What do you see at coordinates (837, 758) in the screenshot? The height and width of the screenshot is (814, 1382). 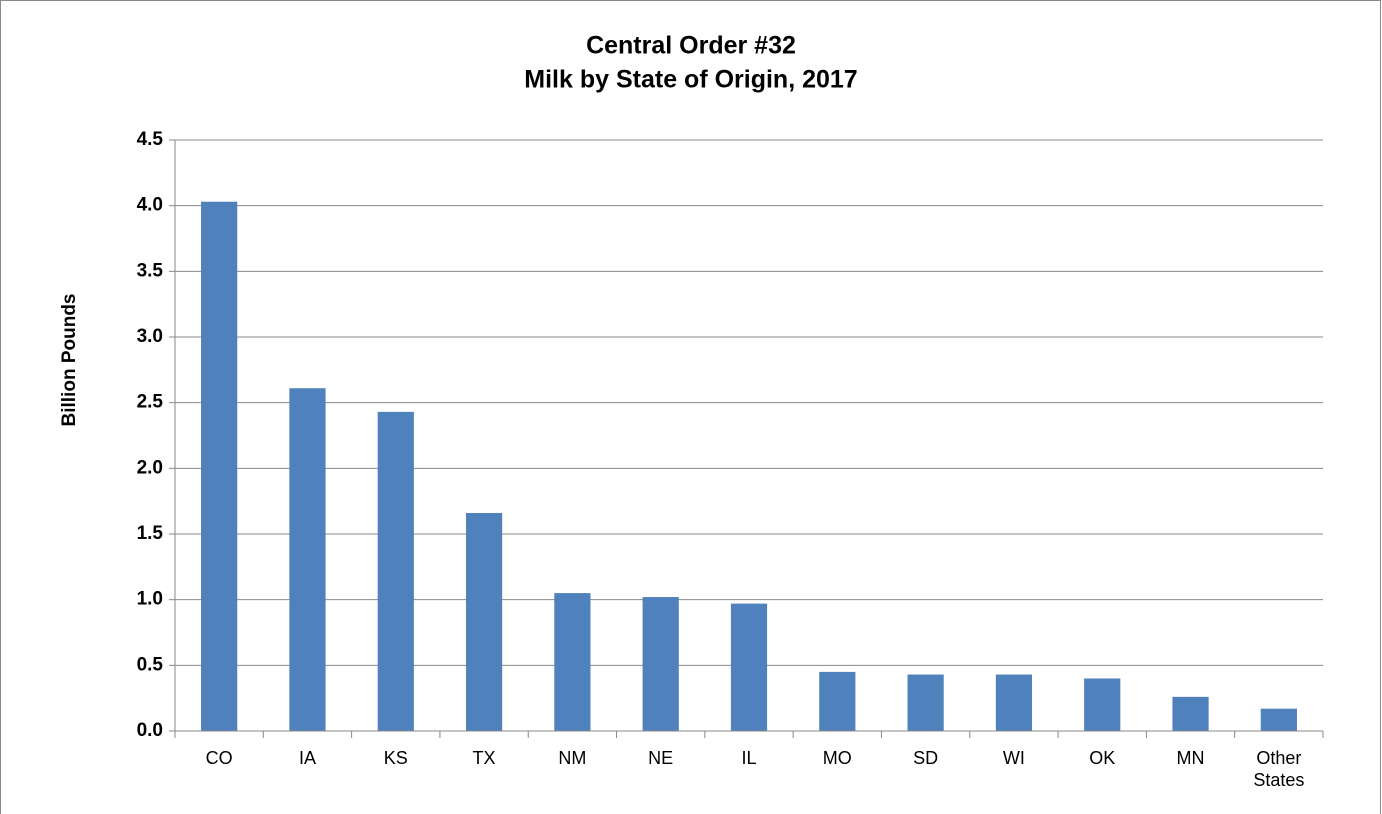 I see `x-tick-label: MO` at bounding box center [837, 758].